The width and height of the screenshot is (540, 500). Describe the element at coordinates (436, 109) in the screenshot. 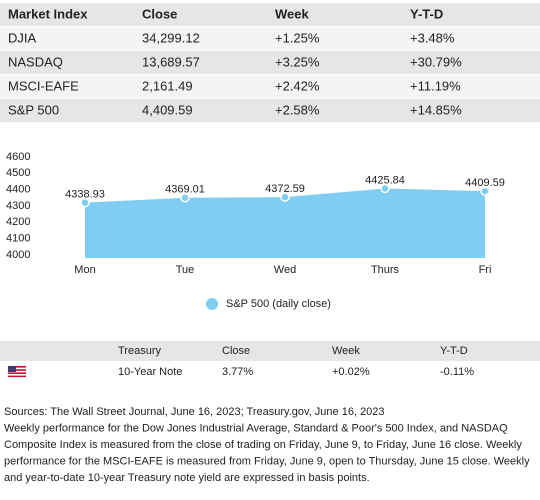

I see `table-cell: +14.85%` at that location.